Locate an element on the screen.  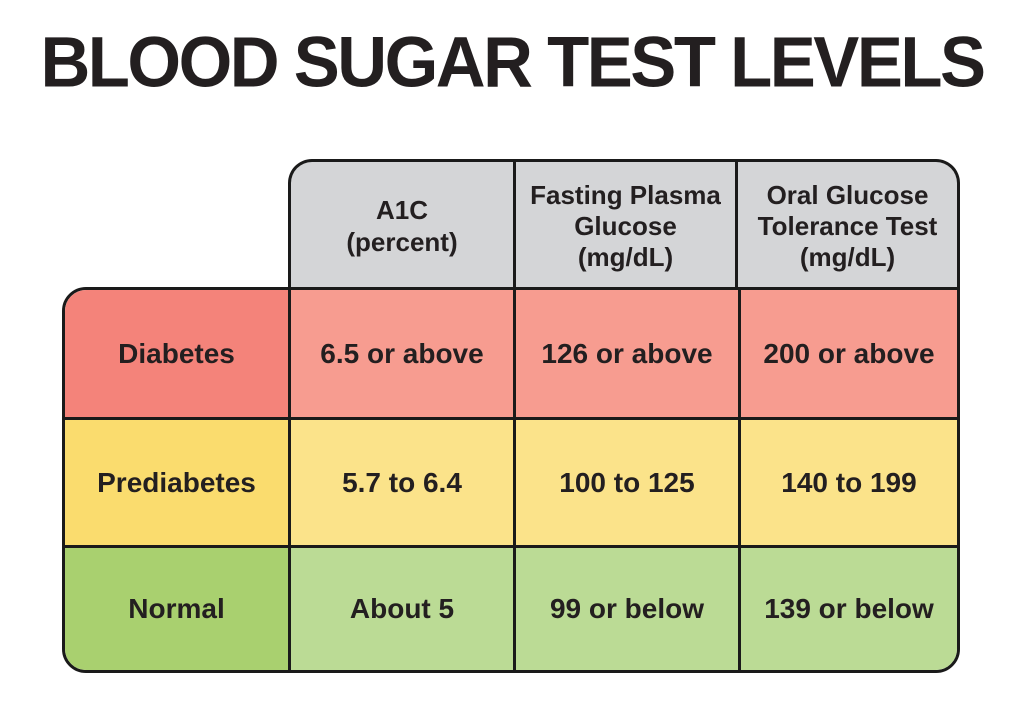
page-title: BLOOD SUGAR TEST LEVELS is located at coordinates (513, 61).